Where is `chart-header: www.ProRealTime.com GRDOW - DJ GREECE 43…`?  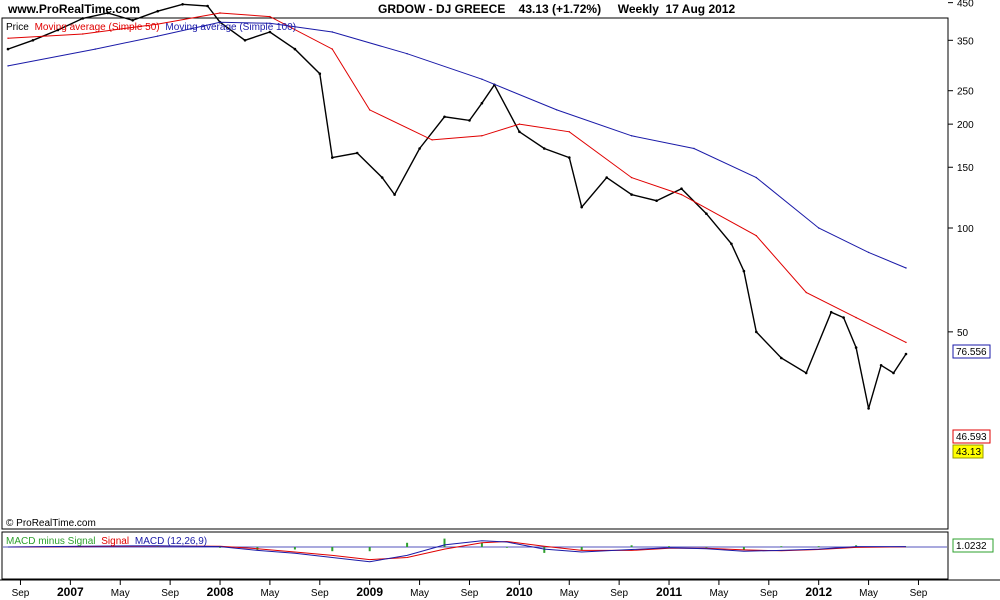 chart-header: www.ProRealTime.com GRDOW - DJ GREECE 43… is located at coordinates (500, 9).